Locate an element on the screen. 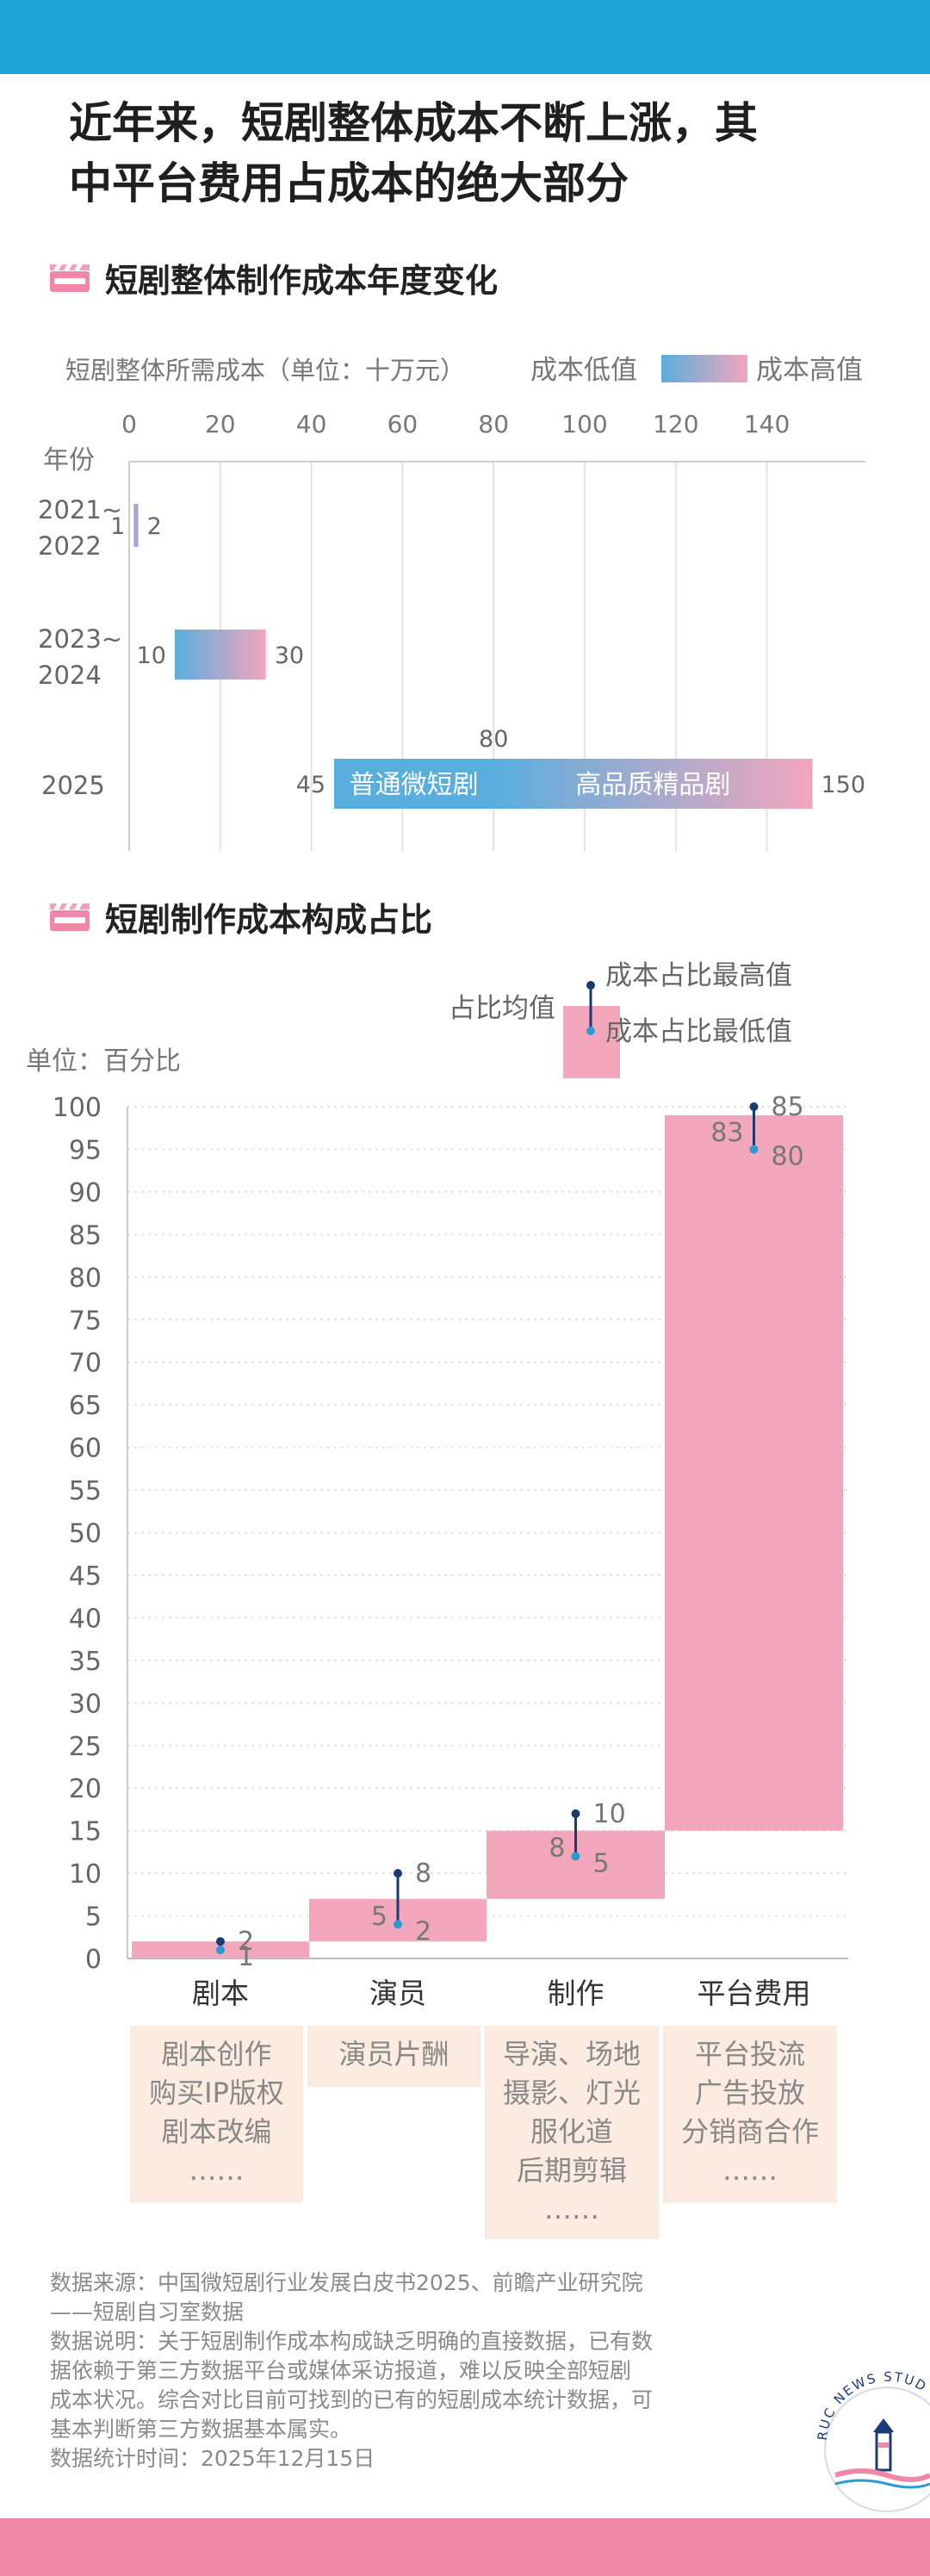 Image resolution: width=930 pixels, height=2576 pixels. data-note: 据依赖于第三方数据平台或媒体采访报道，难以反映全部短剧 is located at coordinates (341, 2371).